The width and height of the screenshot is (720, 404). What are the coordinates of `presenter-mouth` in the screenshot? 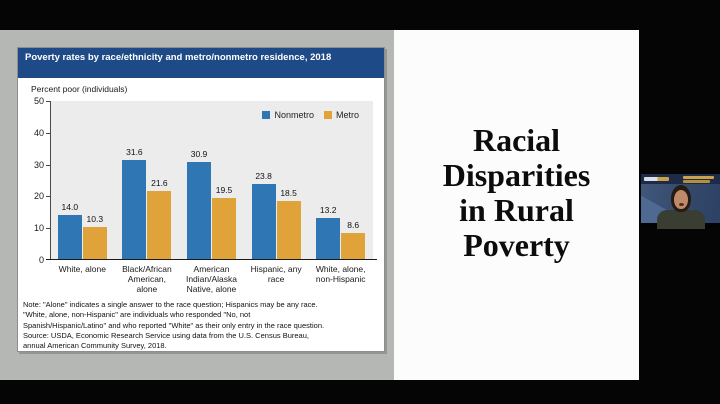 It's located at (681, 204).